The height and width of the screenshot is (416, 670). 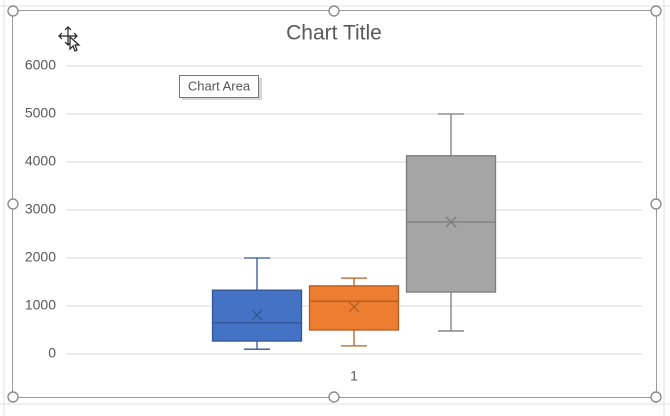 I want to click on tooltip-text: Chart Area, so click(x=219, y=85).